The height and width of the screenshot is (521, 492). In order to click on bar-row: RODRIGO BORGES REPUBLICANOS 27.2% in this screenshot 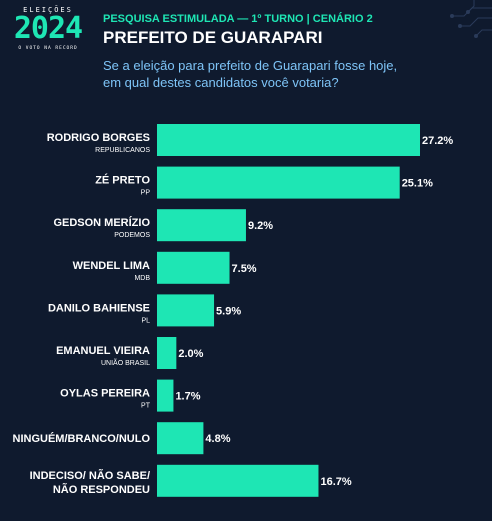, I will do `click(250, 140)`.